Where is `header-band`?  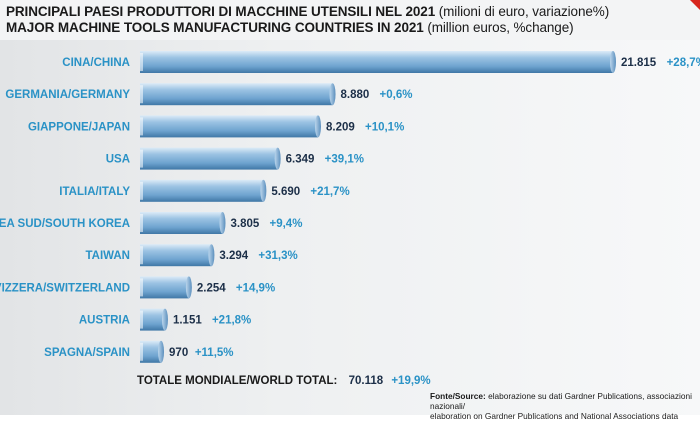 header-band is located at coordinates (350, 20).